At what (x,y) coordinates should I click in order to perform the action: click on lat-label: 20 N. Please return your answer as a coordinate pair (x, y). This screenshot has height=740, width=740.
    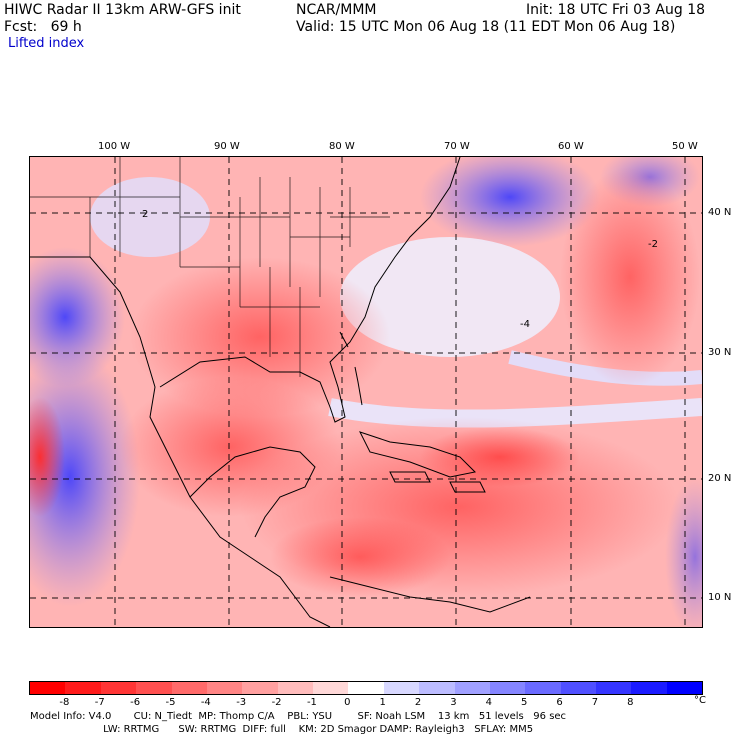
    Looking at the image, I should click on (720, 478).